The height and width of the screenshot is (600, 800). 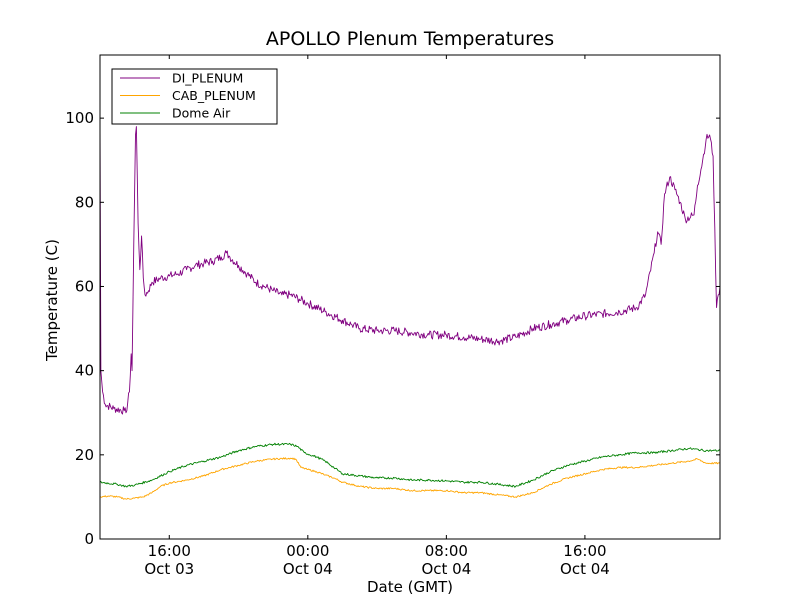 What do you see at coordinates (410, 587) in the screenshot?
I see `x-axis-label: Date (GMT)` at bounding box center [410, 587].